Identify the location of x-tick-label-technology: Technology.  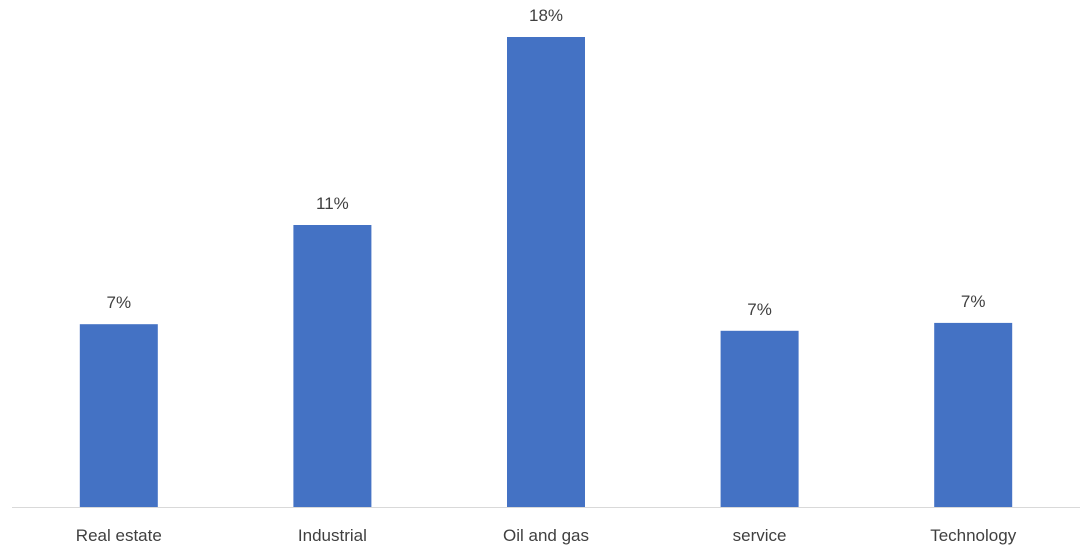
(973, 535).